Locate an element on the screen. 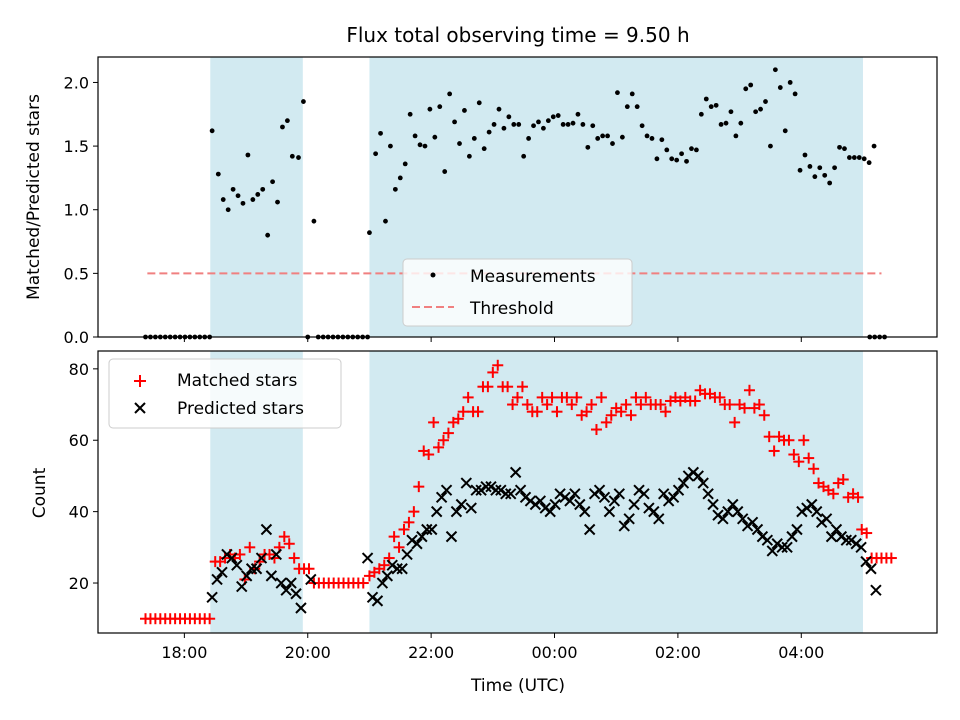  bottom-ytick-label: 60 is located at coordinates (79, 440).